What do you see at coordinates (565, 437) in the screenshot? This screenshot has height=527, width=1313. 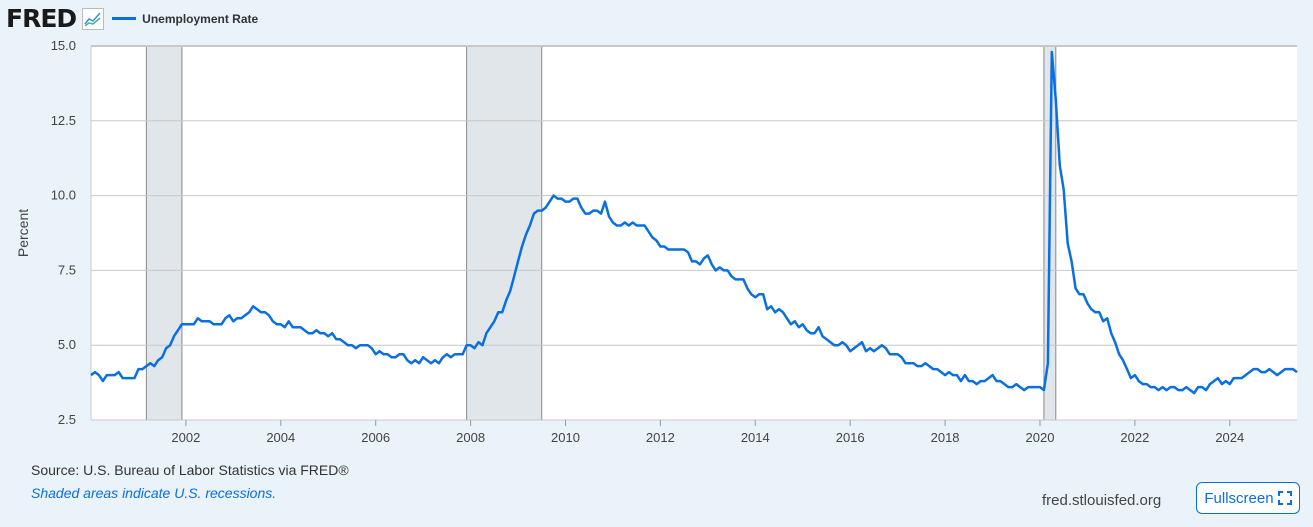 I see `x-tick-label: 2010` at bounding box center [565, 437].